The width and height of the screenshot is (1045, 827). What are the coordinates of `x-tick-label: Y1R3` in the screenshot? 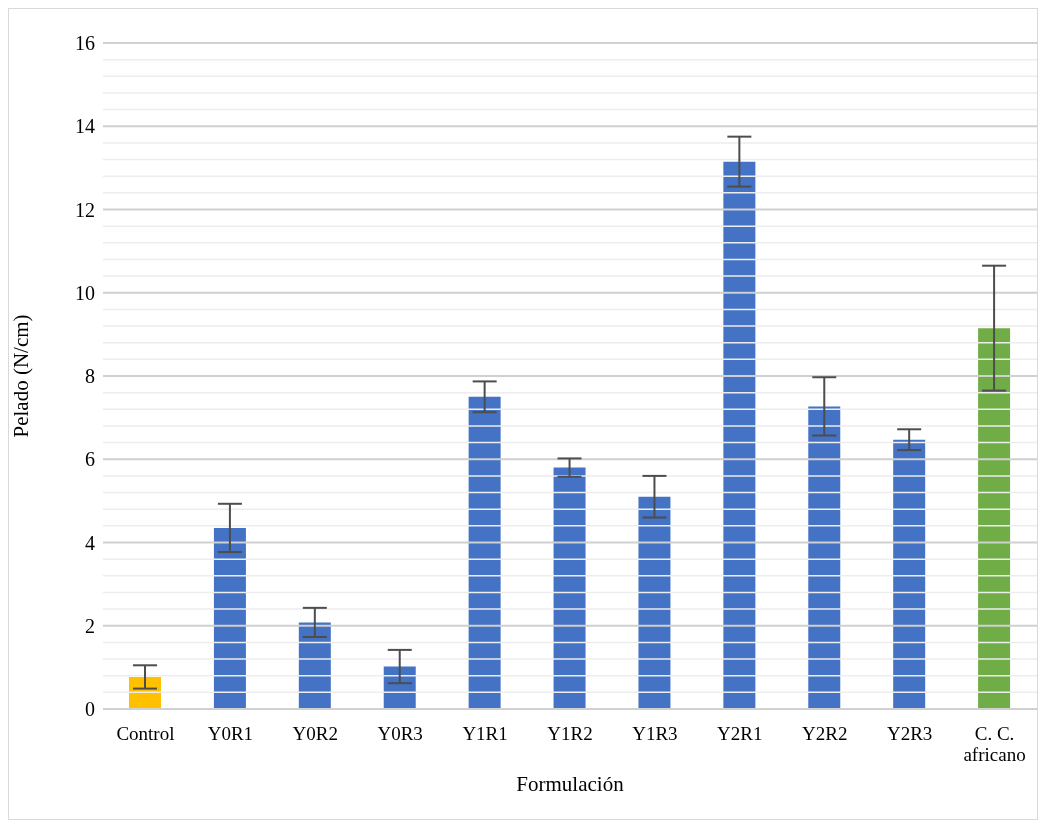 It's located at (655, 733).